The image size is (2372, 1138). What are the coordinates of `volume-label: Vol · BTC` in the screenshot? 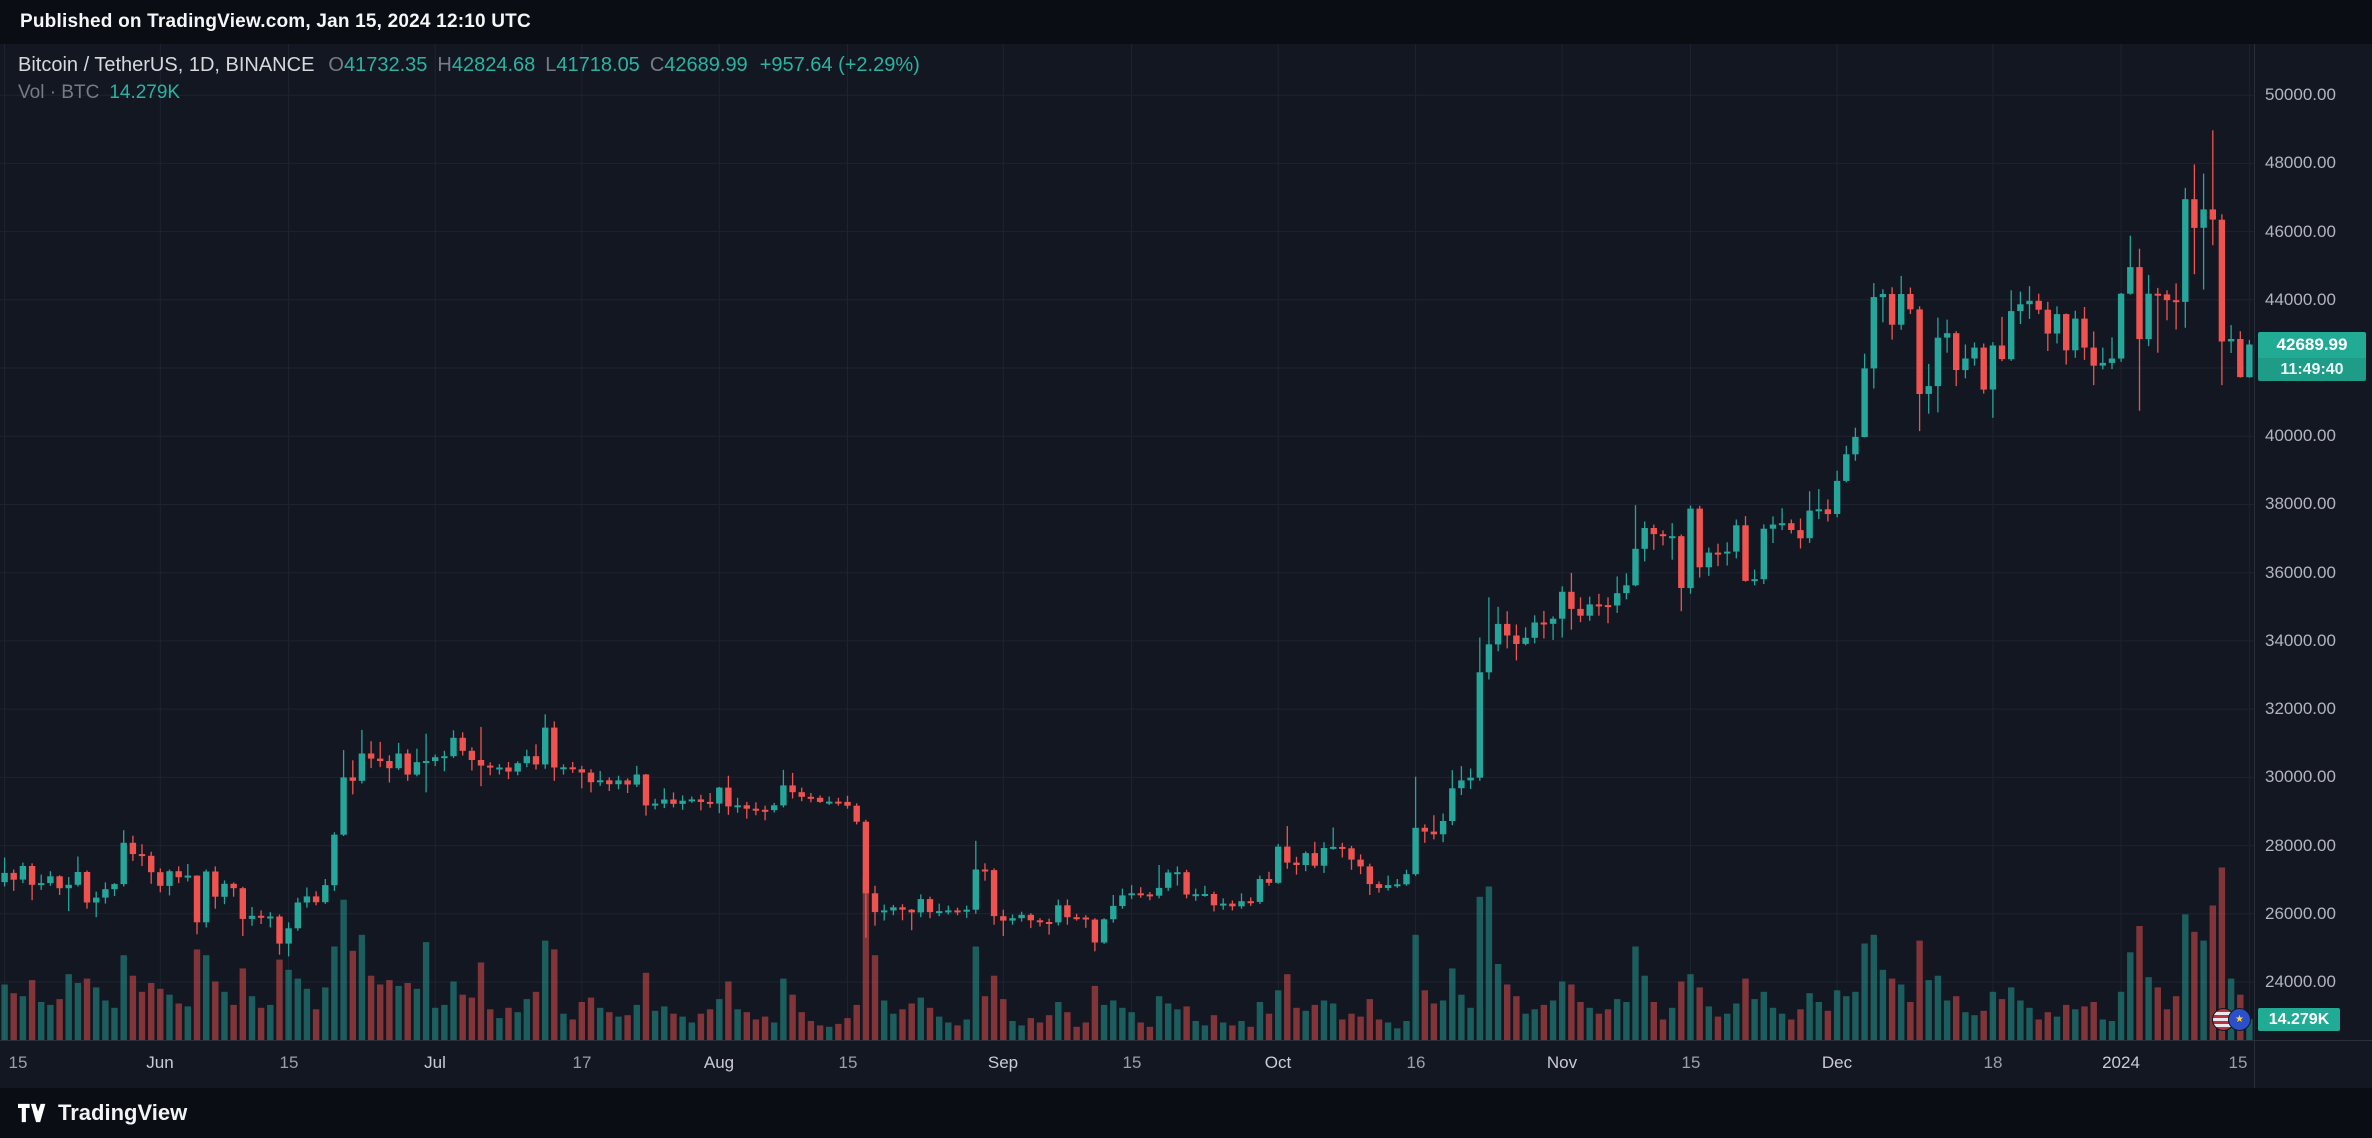 It's located at (59, 92).